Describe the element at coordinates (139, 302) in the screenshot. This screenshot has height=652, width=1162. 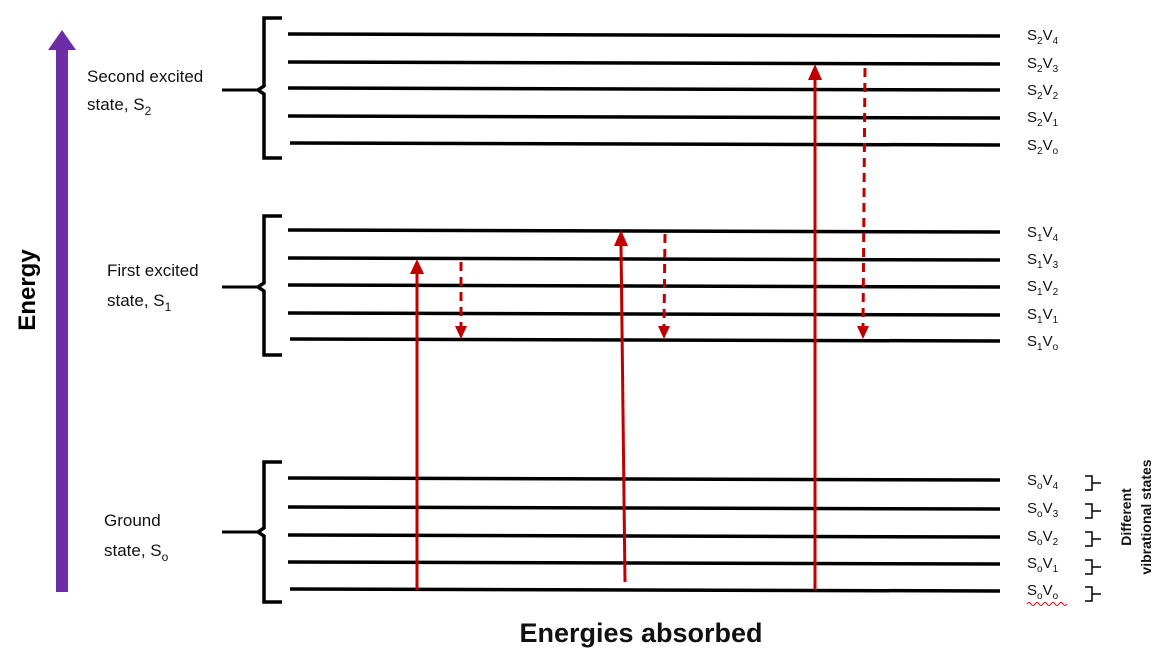
I see `group-label-line2: state, S1` at that location.